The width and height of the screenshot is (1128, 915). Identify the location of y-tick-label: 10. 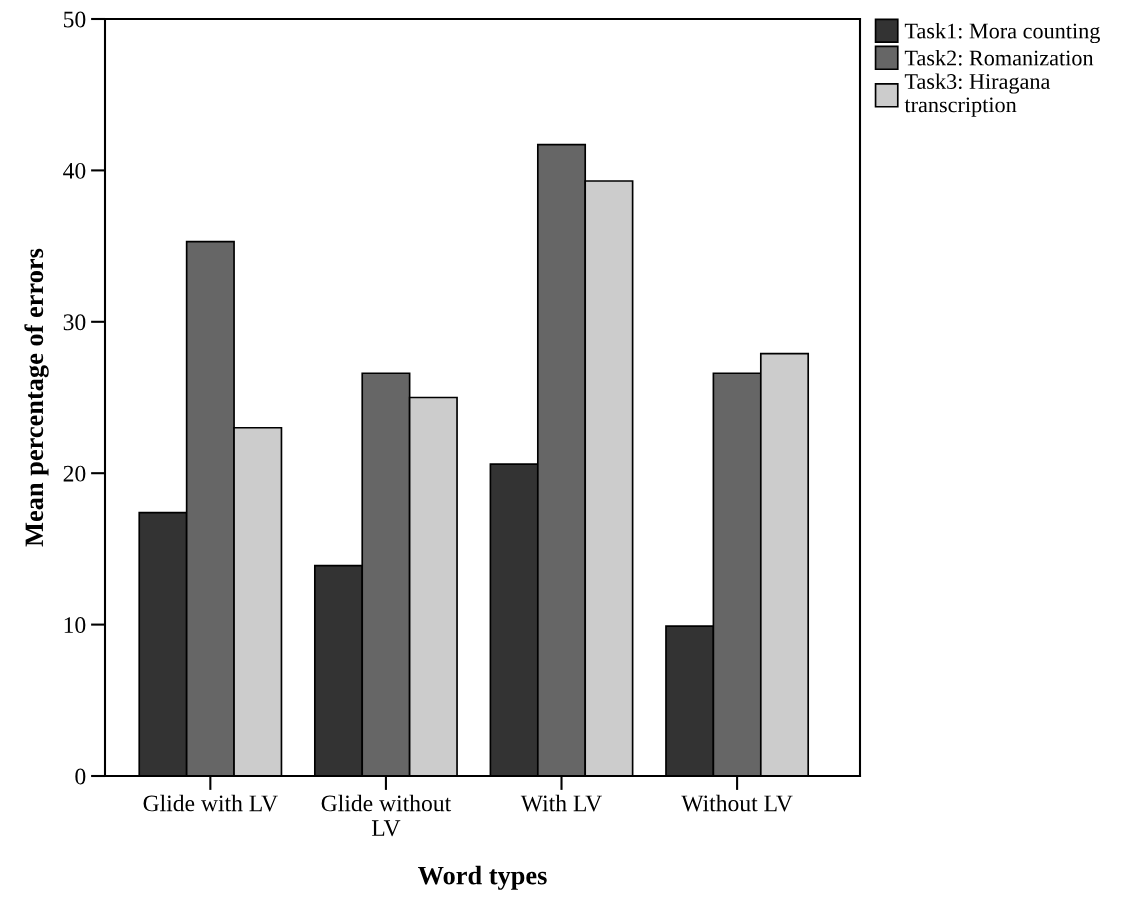
(75, 625).